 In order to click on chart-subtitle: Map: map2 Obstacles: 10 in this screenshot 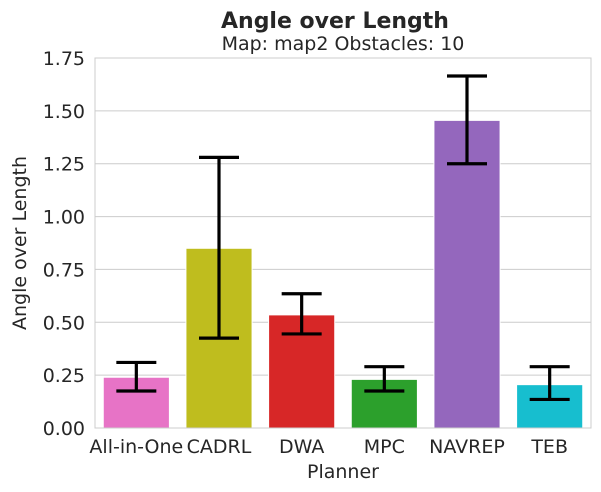, I will do `click(343, 44)`.